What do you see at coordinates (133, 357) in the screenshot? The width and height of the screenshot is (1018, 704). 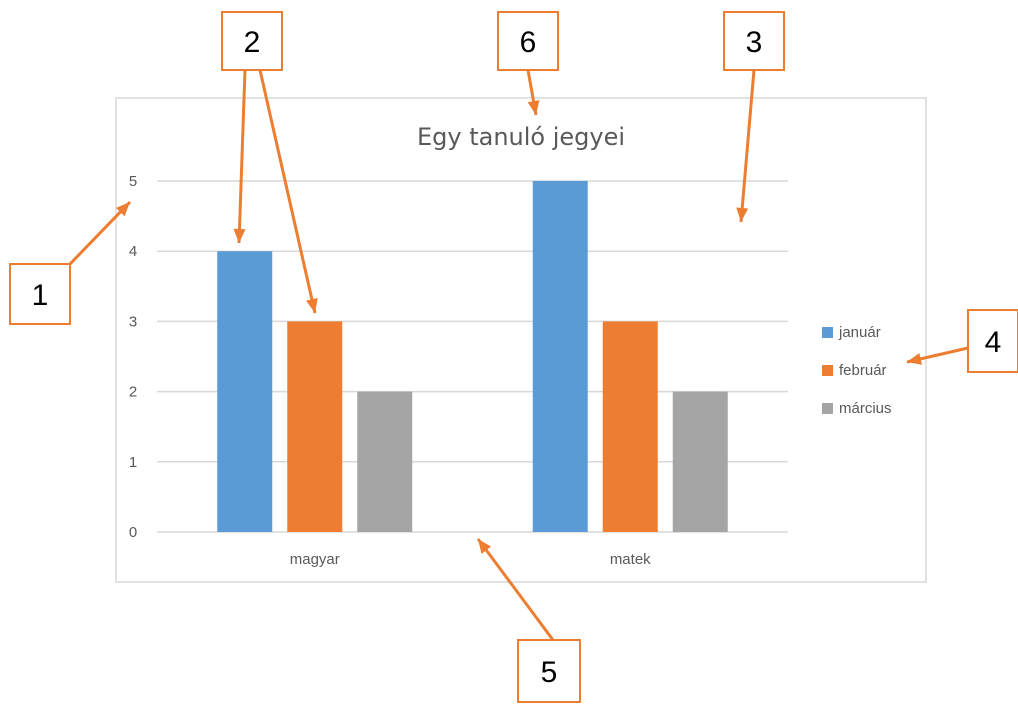 I see `y-axis-ticks: 0 1 2 3 4 5` at bounding box center [133, 357].